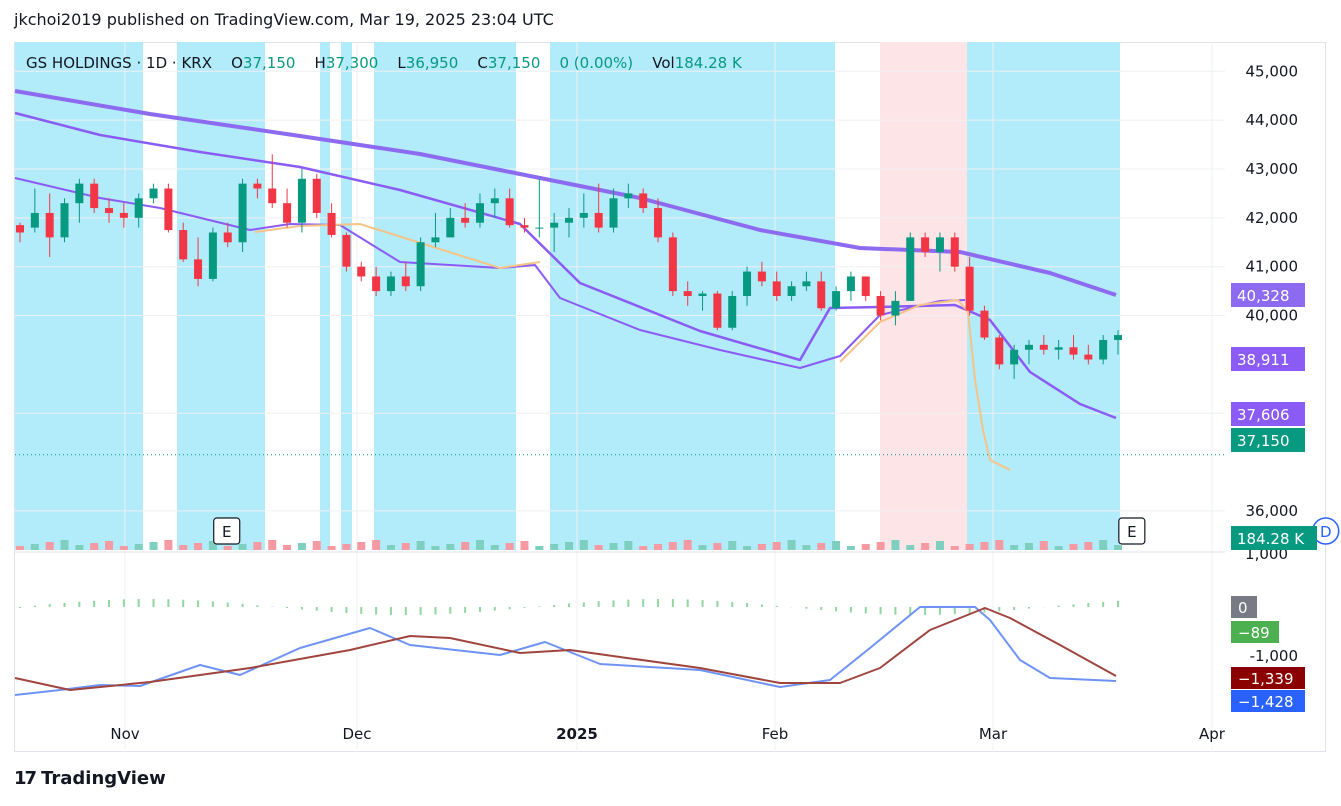 This screenshot has width=1341, height=806. What do you see at coordinates (1272, 71) in the screenshot?
I see `price-tick-label: 45,000` at bounding box center [1272, 71].